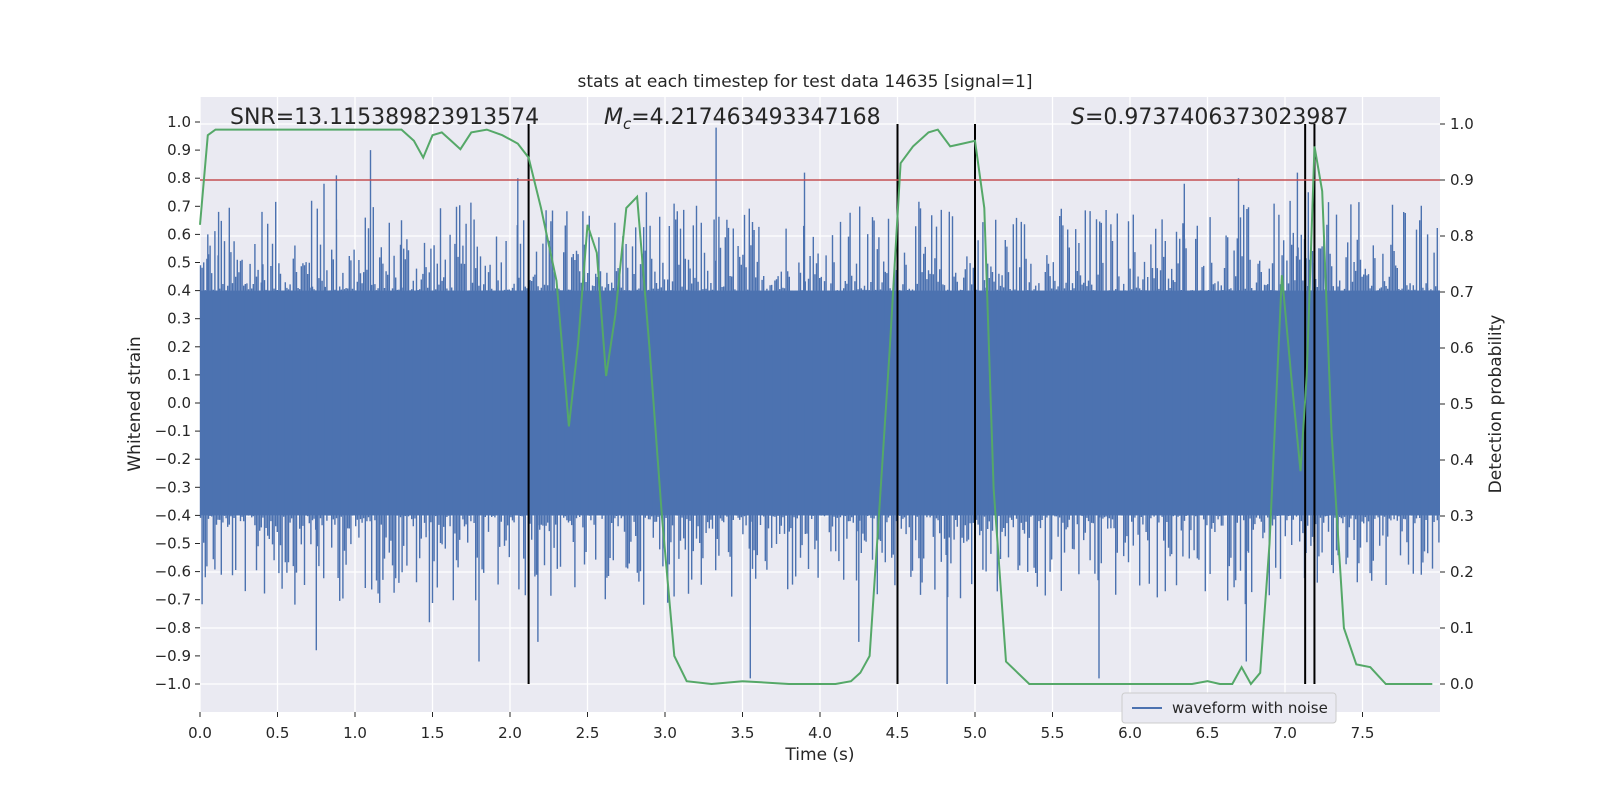 The width and height of the screenshot is (1600, 800). What do you see at coordinates (1462, 460) in the screenshot?
I see `y-tick-label-right: 0.4` at bounding box center [1462, 460].